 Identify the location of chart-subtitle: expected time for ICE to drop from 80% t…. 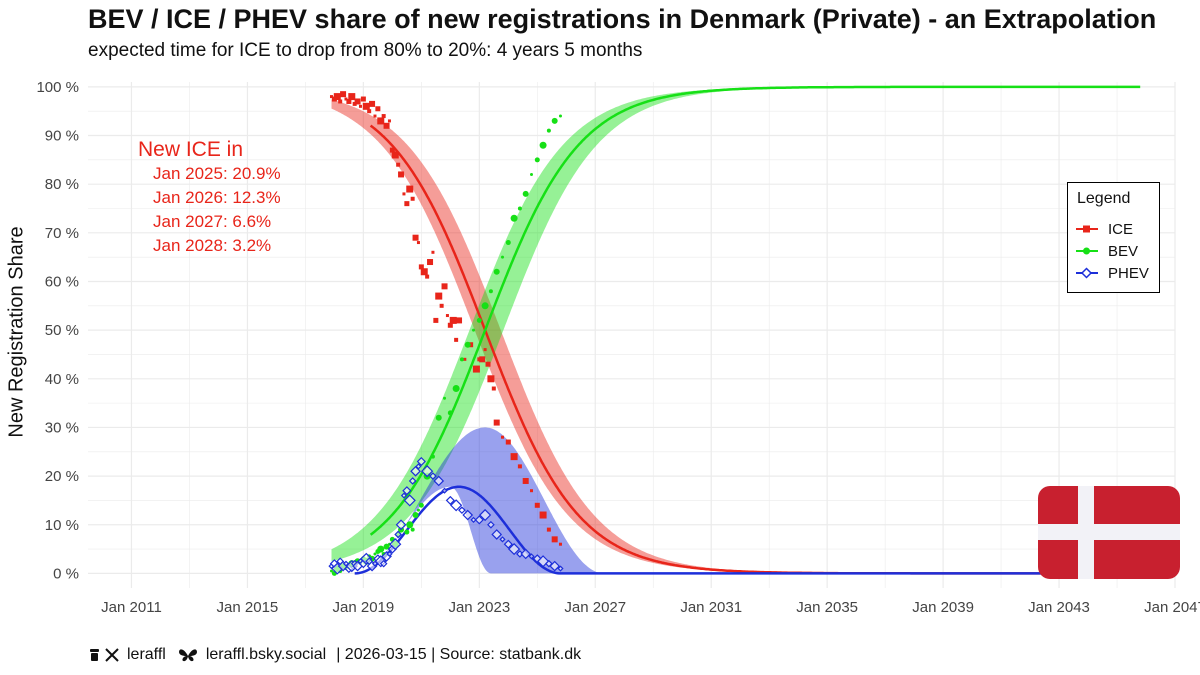
(365, 50).